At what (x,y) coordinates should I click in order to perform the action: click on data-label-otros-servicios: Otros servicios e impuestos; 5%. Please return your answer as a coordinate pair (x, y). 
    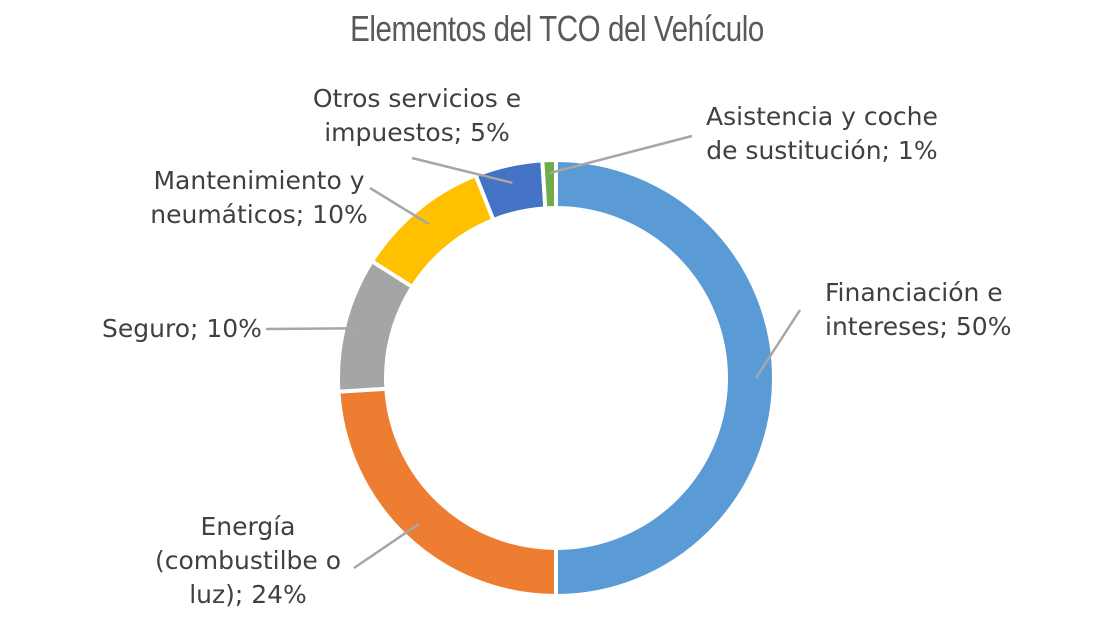
    Looking at the image, I should click on (417, 115).